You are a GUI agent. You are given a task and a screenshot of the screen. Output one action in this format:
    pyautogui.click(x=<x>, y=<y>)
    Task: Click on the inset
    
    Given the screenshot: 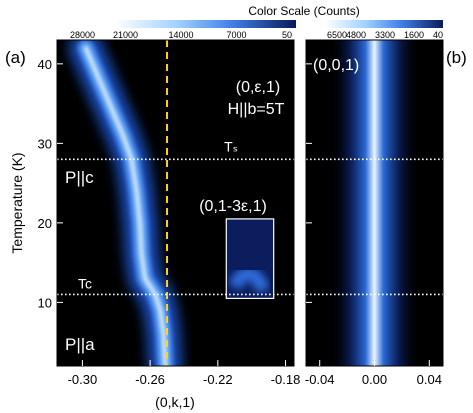 What is the action you would take?
    pyautogui.click(x=250, y=259)
    